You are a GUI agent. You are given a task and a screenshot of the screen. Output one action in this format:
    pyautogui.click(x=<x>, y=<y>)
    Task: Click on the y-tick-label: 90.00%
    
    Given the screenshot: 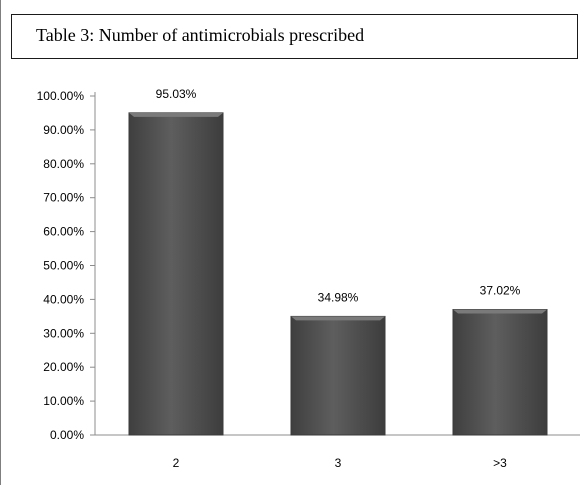 What is the action you would take?
    pyautogui.click(x=63, y=130)
    